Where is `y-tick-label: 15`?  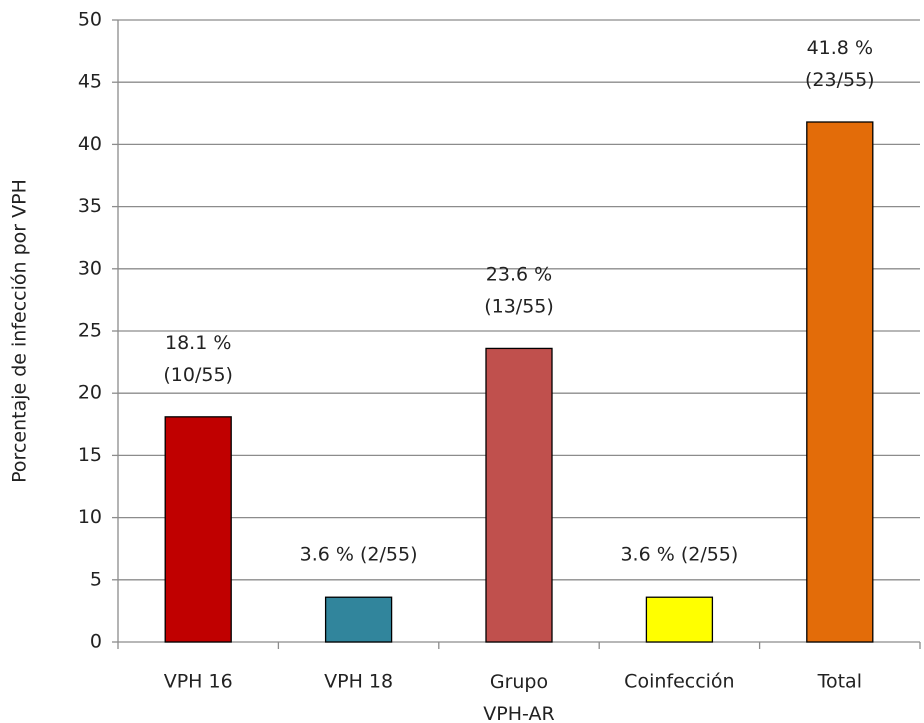 y-tick-label: 15 is located at coordinates (90, 455).